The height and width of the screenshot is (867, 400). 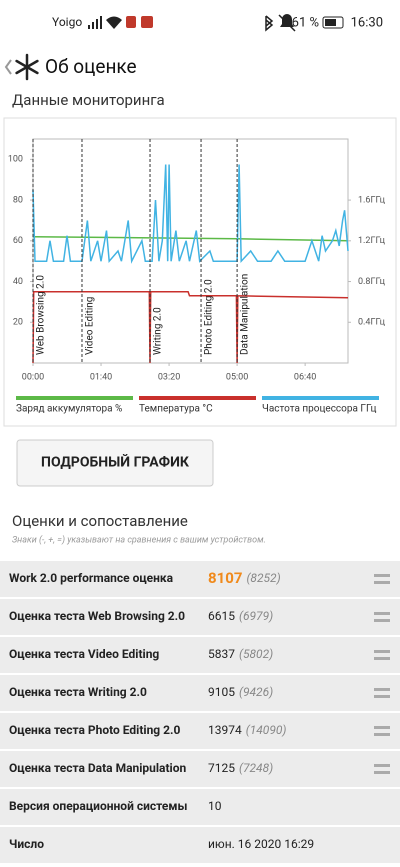 I want to click on y-tick-label: 80, so click(x=18, y=200).